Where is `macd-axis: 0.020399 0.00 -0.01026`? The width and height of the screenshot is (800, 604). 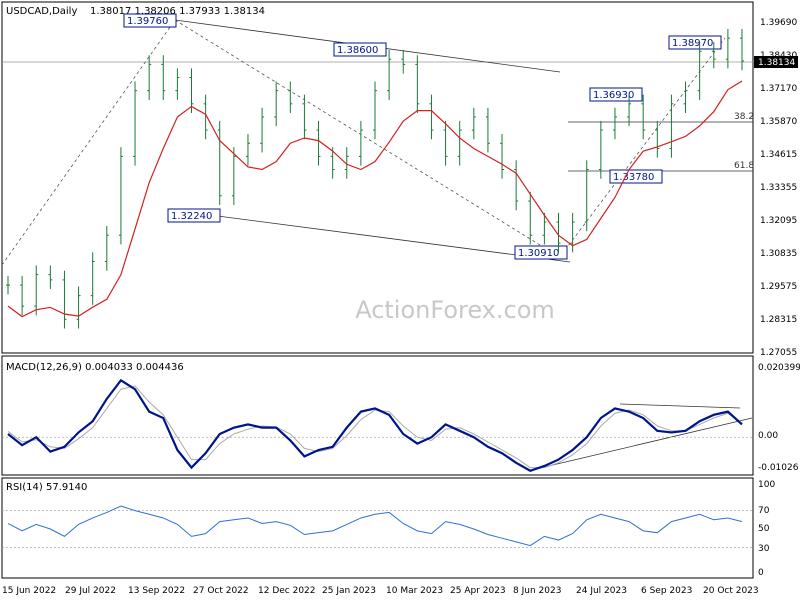 macd-axis: 0.020399 0.00 -0.01026 is located at coordinates (779, 418).